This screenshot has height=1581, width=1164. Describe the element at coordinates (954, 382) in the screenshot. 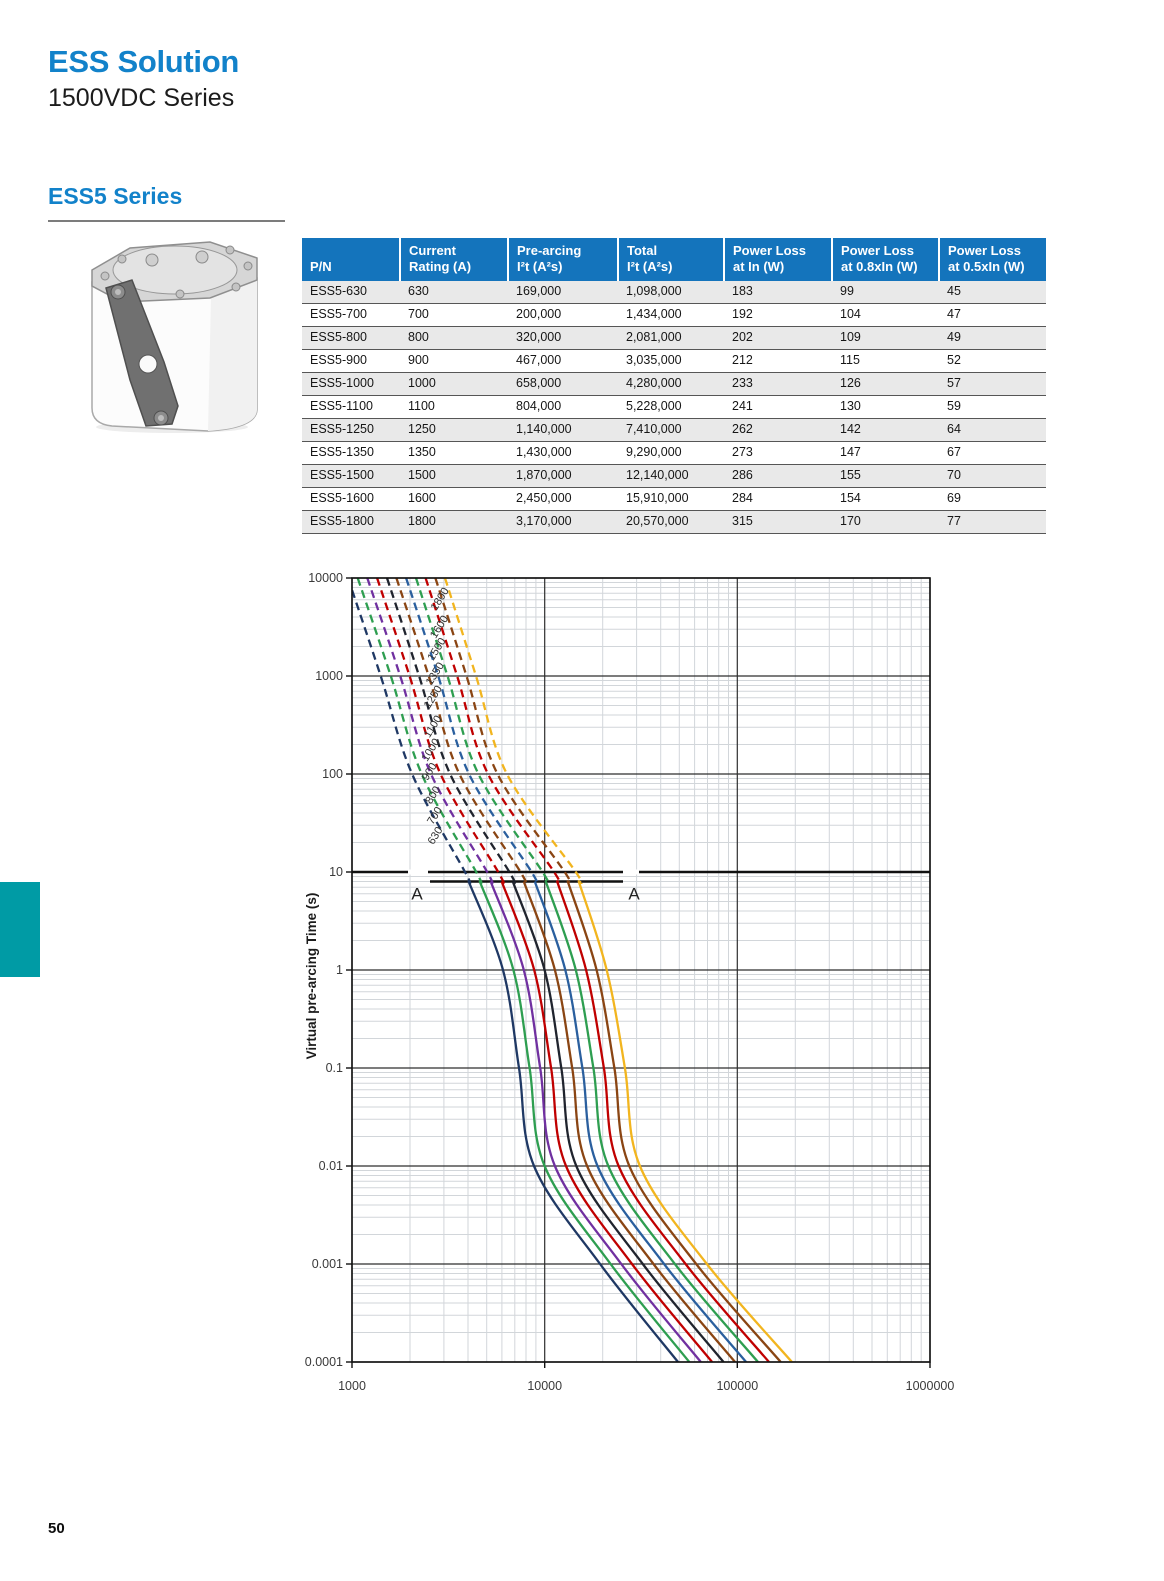

I see `cell: 57` at that location.